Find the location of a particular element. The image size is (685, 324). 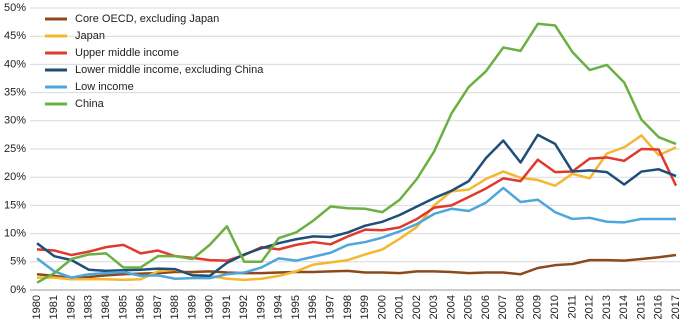

x-tick-label: 2011 is located at coordinates (572, 307).